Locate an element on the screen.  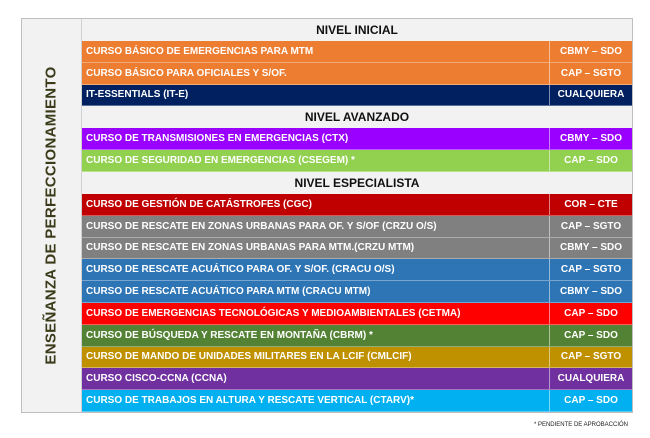
footnote: * PENDIENTE DE APROBACCIÓN is located at coordinates (580, 425).